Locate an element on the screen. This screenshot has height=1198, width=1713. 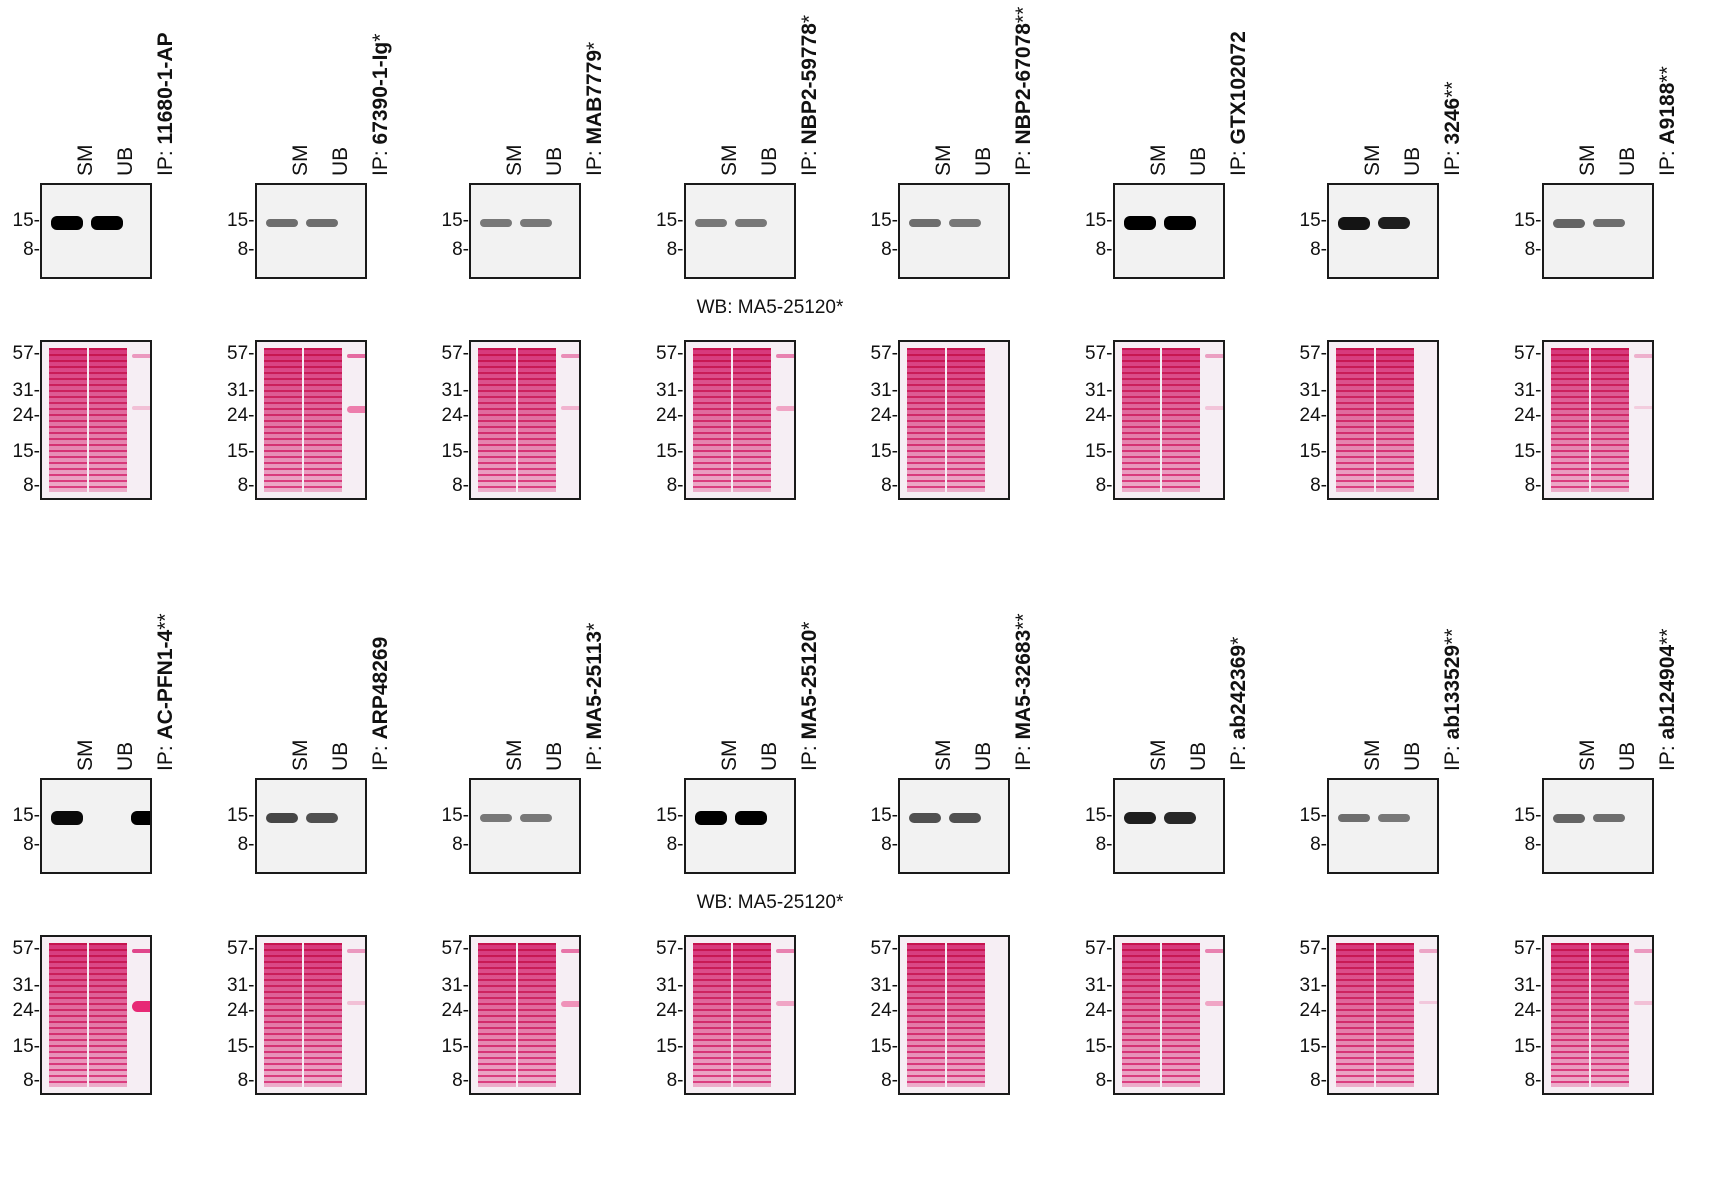
lane-label-ip: IP: MA5-25113* is located at coordinates (595, 697).